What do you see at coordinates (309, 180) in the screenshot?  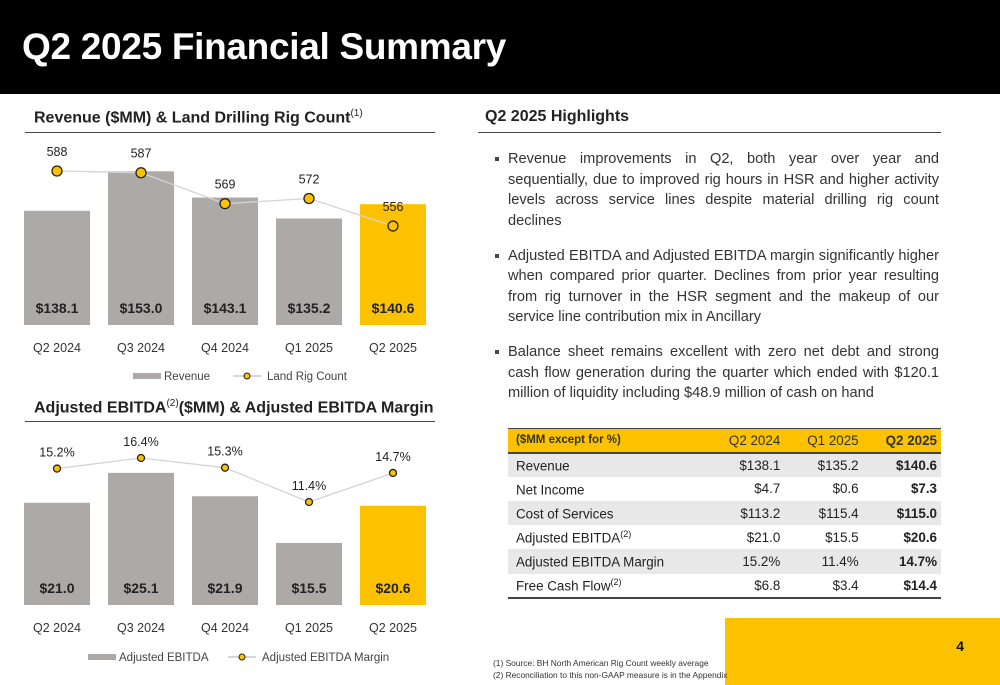 I see `line-value-label: 572` at bounding box center [309, 180].